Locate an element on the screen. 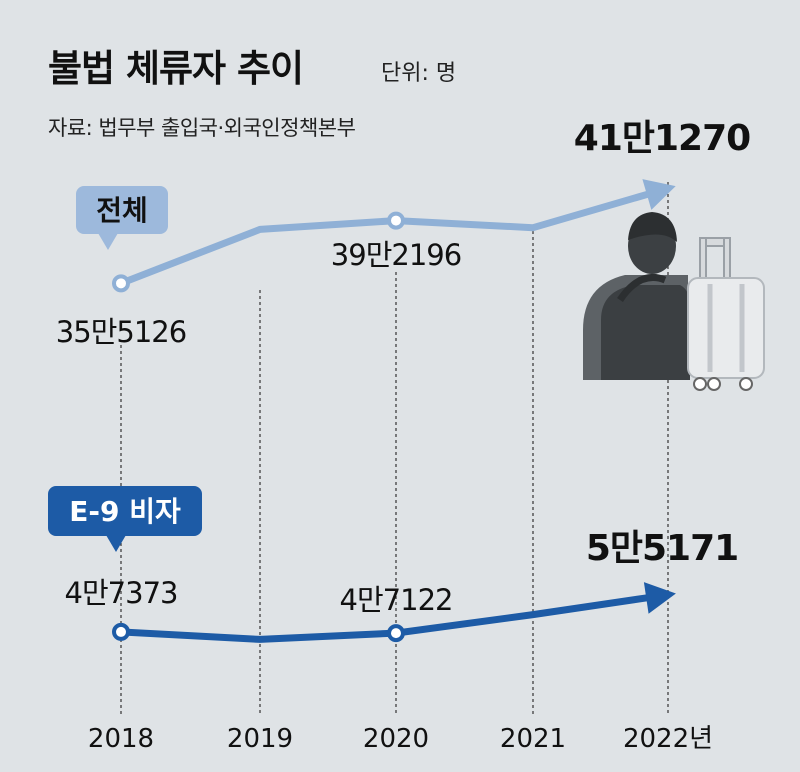 This screenshot has width=800, height=772. x-tick-label: 2021 is located at coordinates (533, 739).